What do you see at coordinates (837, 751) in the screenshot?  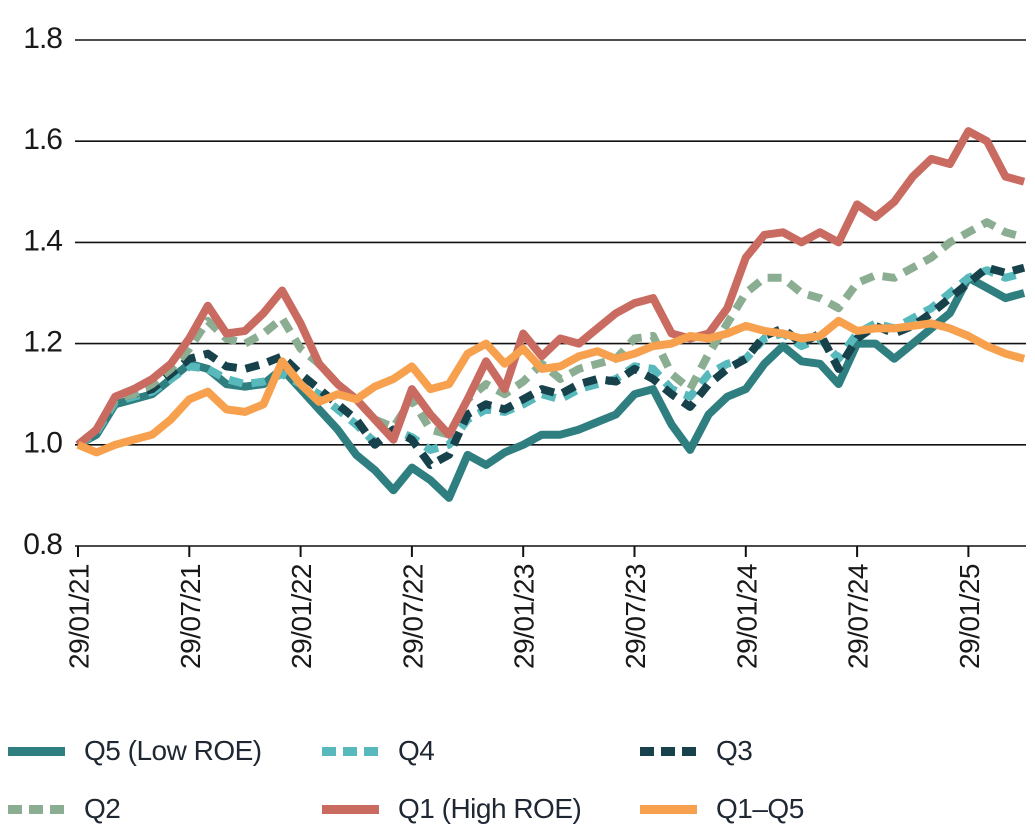 I see `legend-item: Q3` at bounding box center [837, 751].